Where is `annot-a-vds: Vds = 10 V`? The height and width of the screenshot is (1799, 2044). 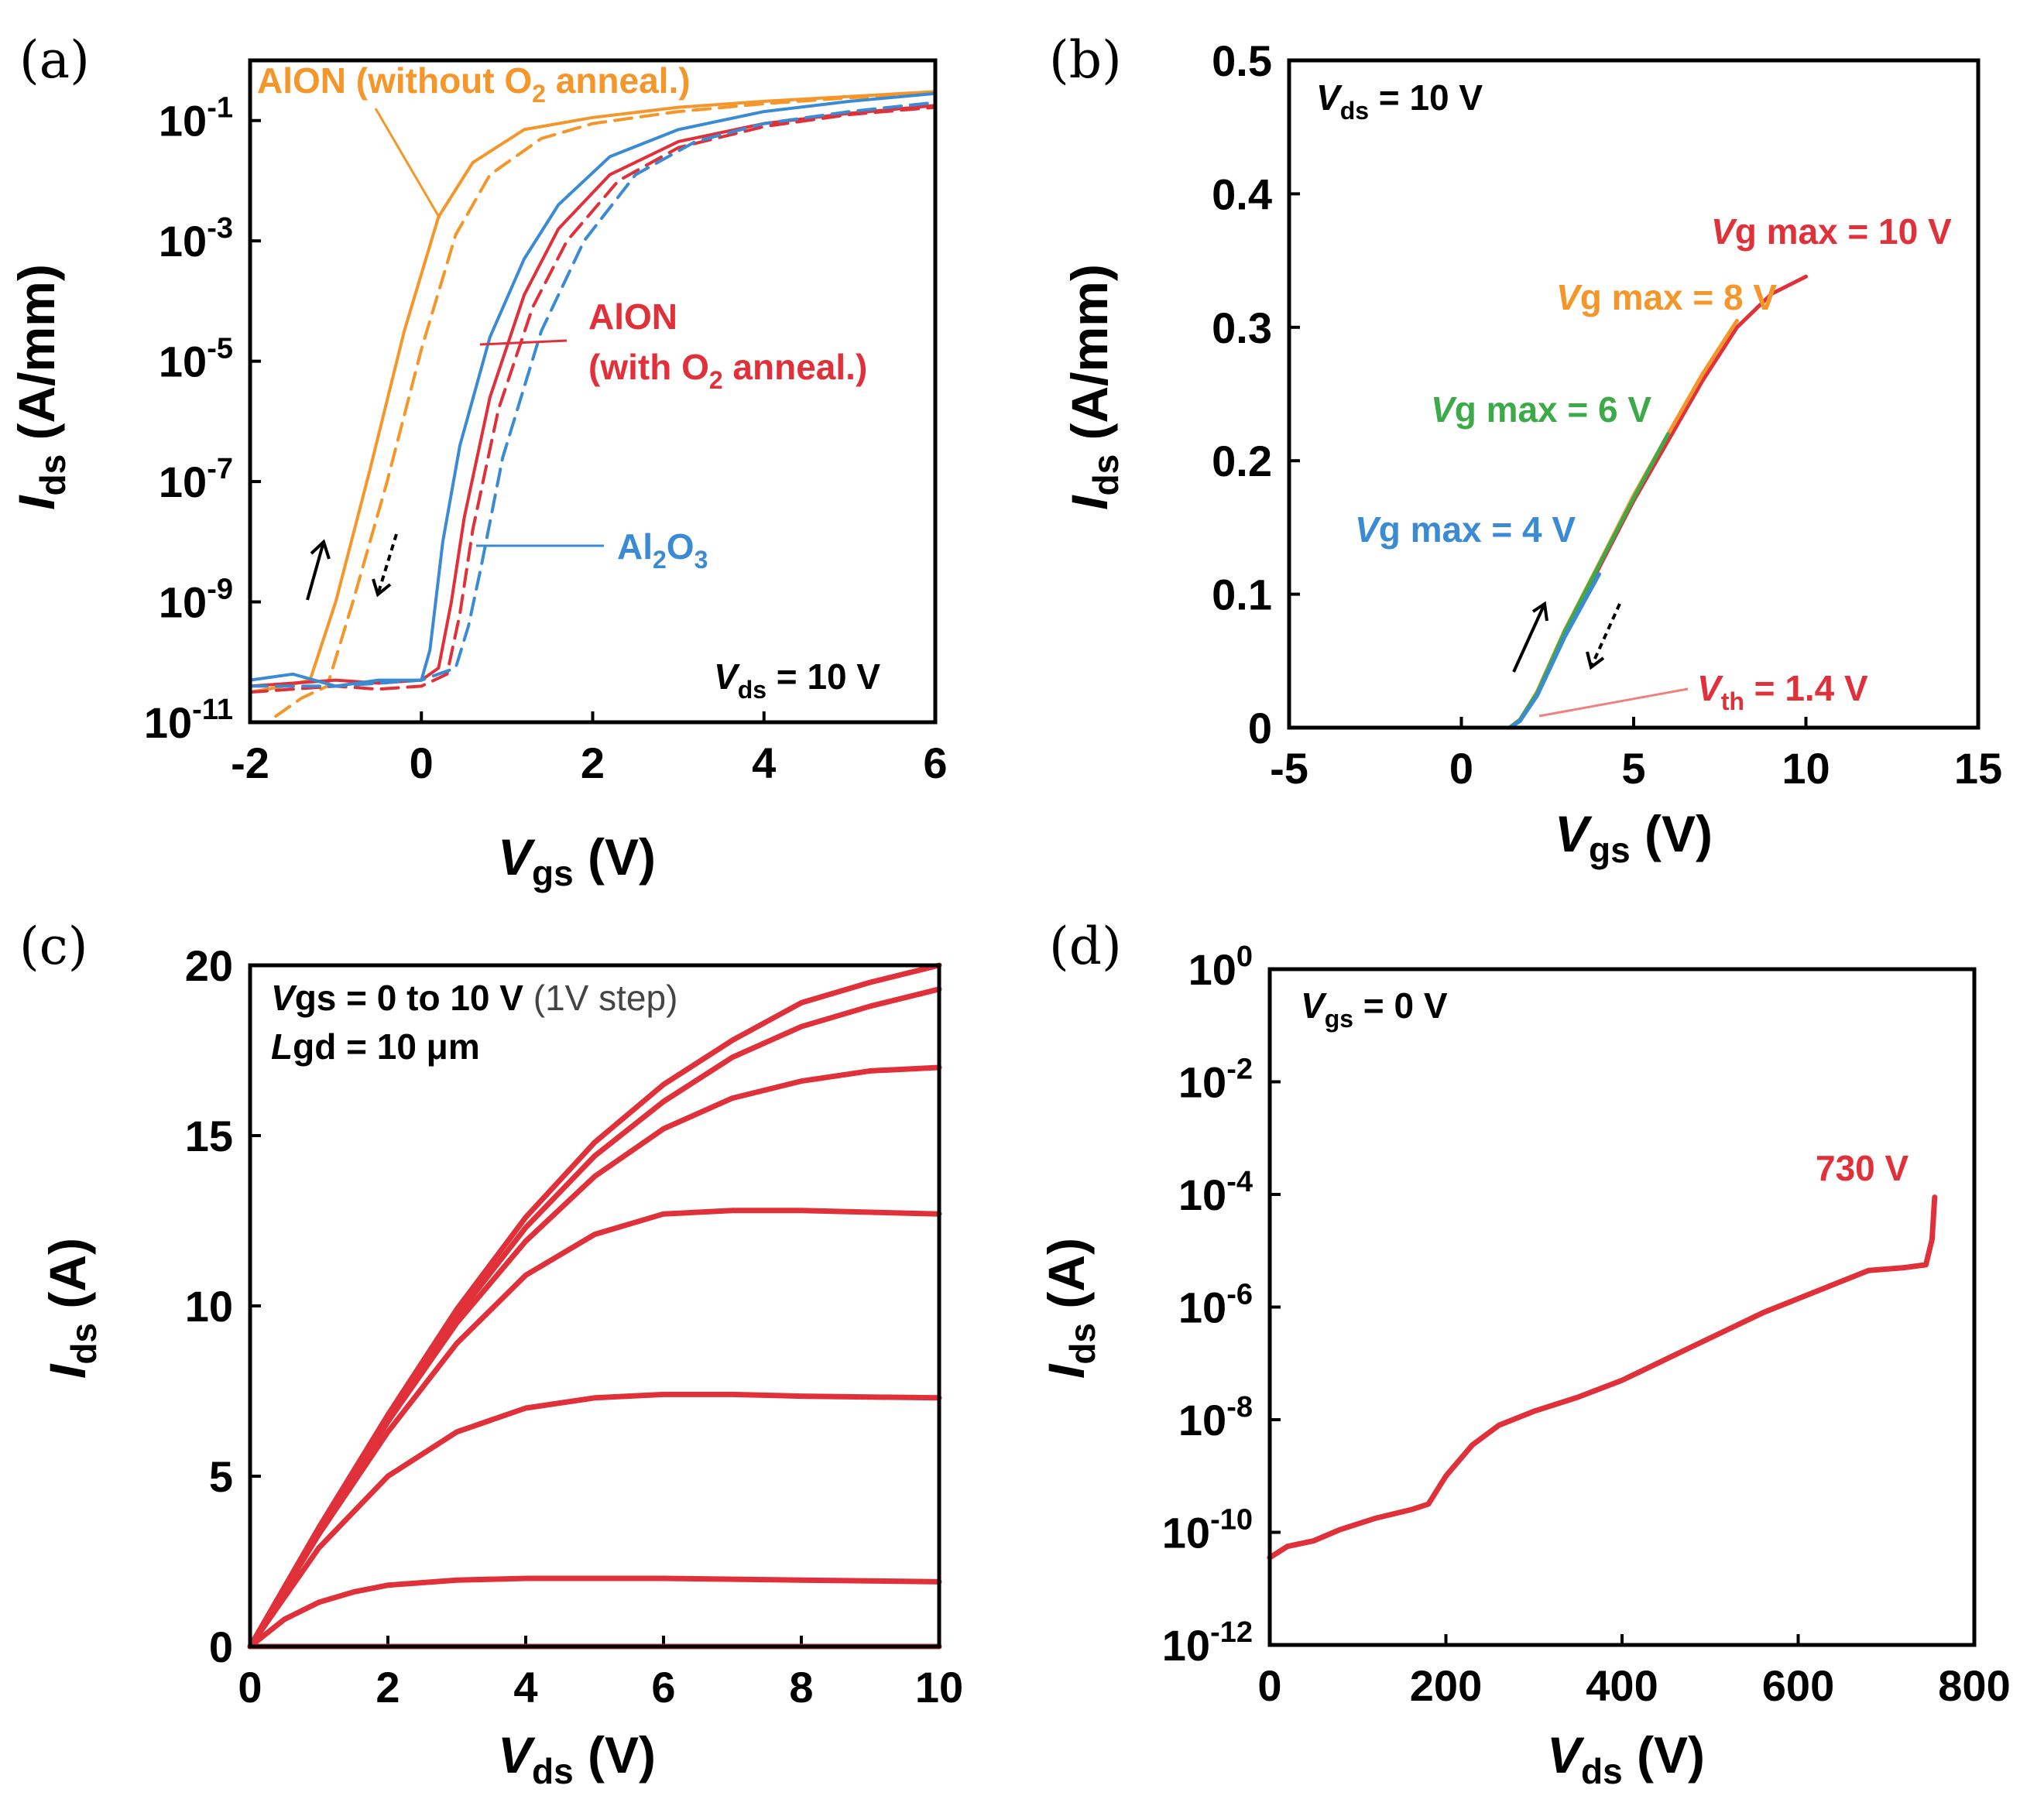
annot-a-vds: Vds = 10 V is located at coordinates (797, 680).